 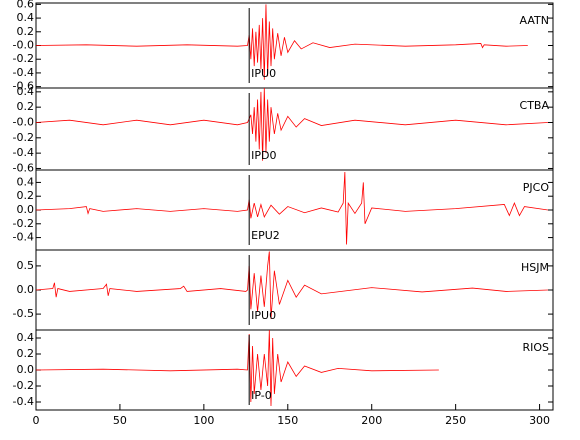 I want to click on x-tick-label: 150, so click(x=287, y=420).